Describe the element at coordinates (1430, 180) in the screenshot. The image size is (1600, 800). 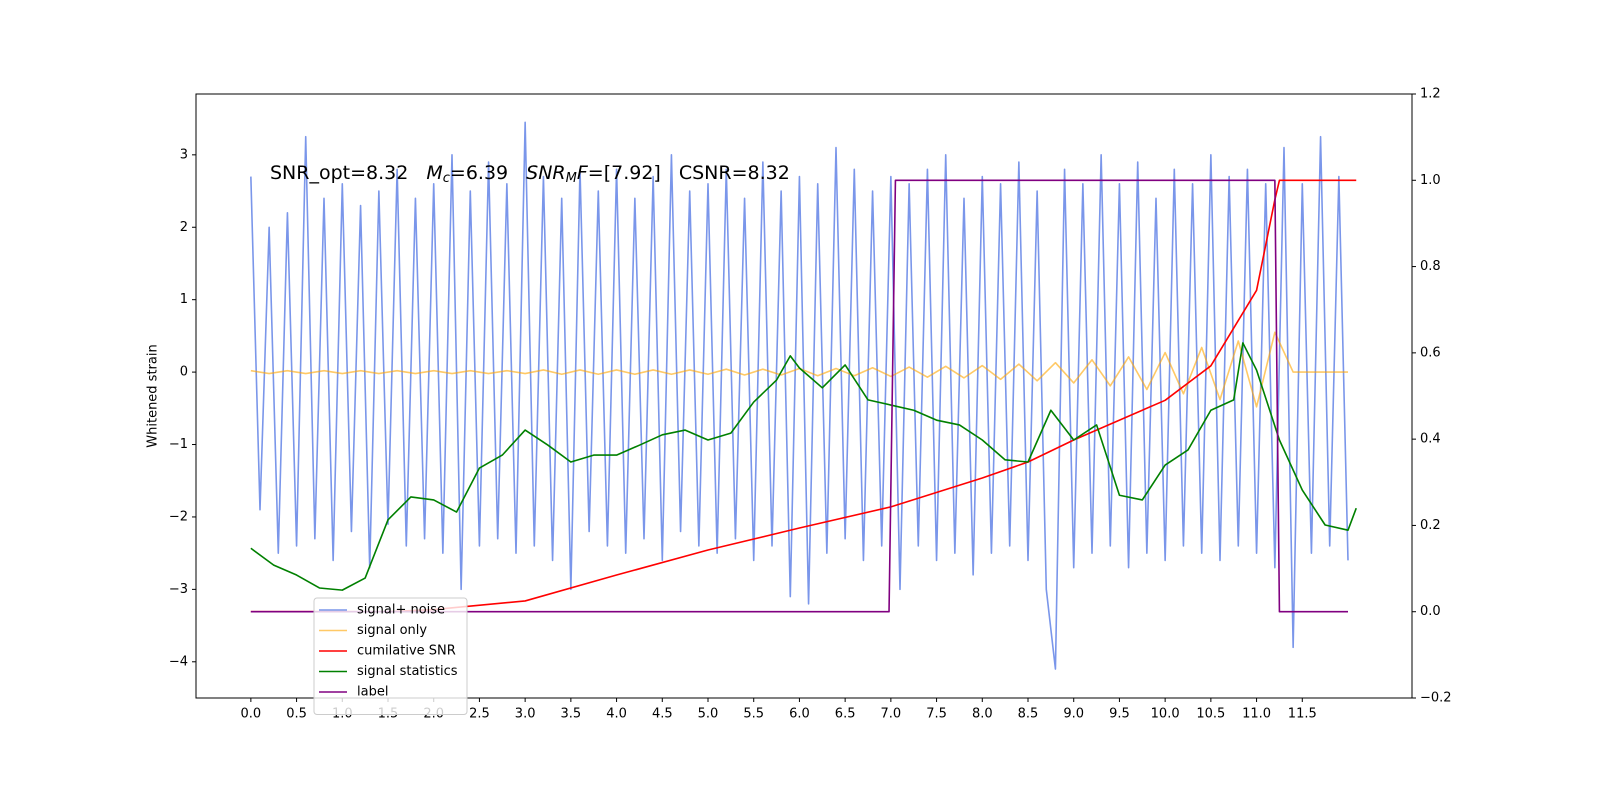
I see `y2-tick-label: 1.0` at that location.